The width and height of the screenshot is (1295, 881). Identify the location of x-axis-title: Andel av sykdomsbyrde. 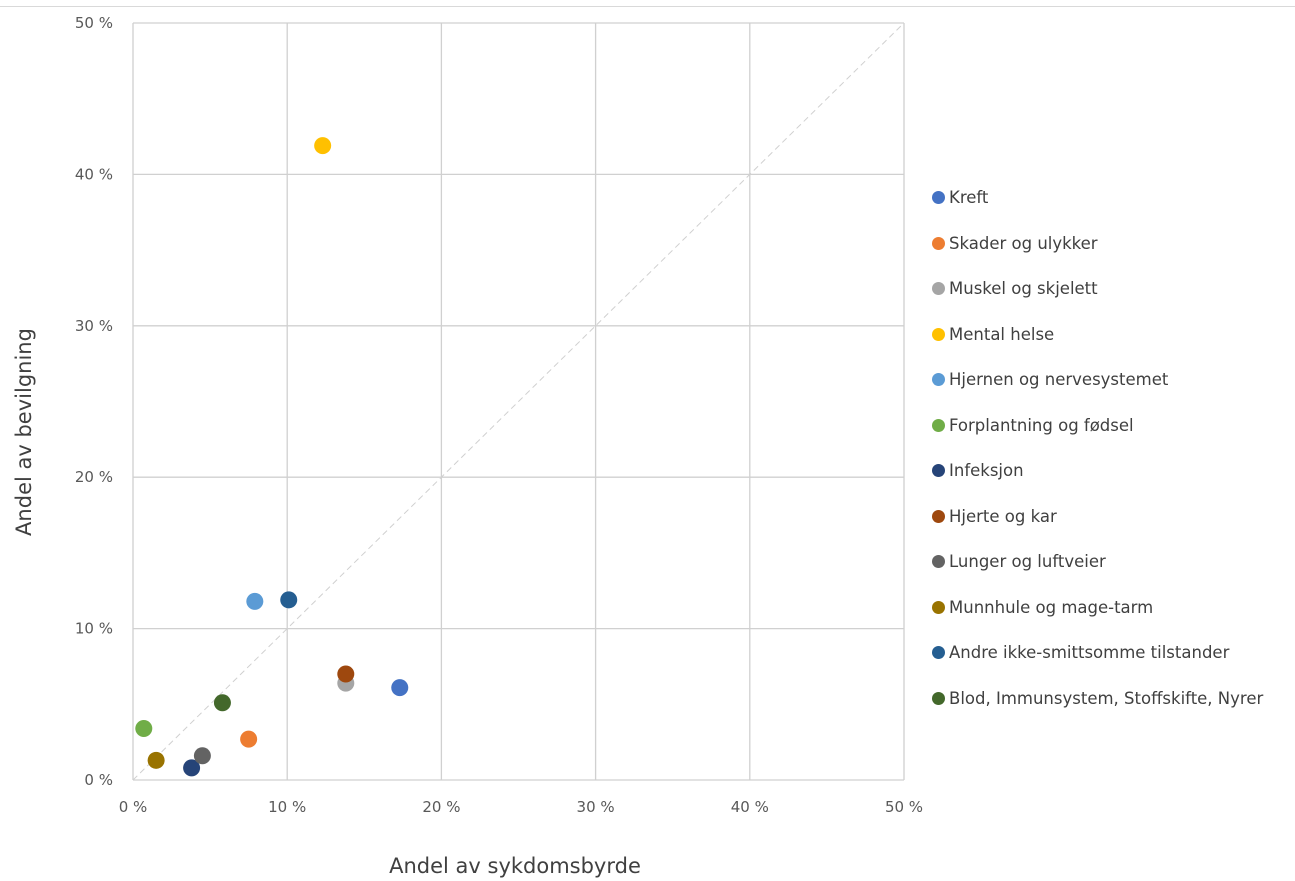
(515, 866).